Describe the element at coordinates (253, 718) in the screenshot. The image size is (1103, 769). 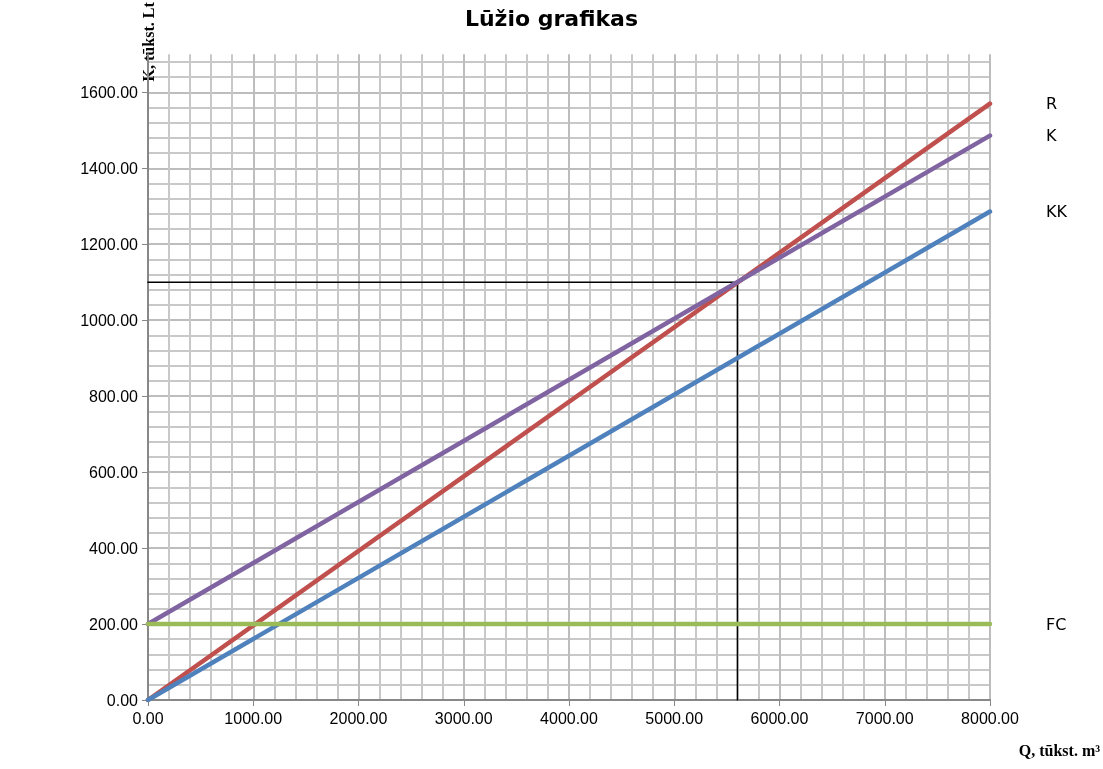
I see `x-tick-label: 1000.00` at that location.